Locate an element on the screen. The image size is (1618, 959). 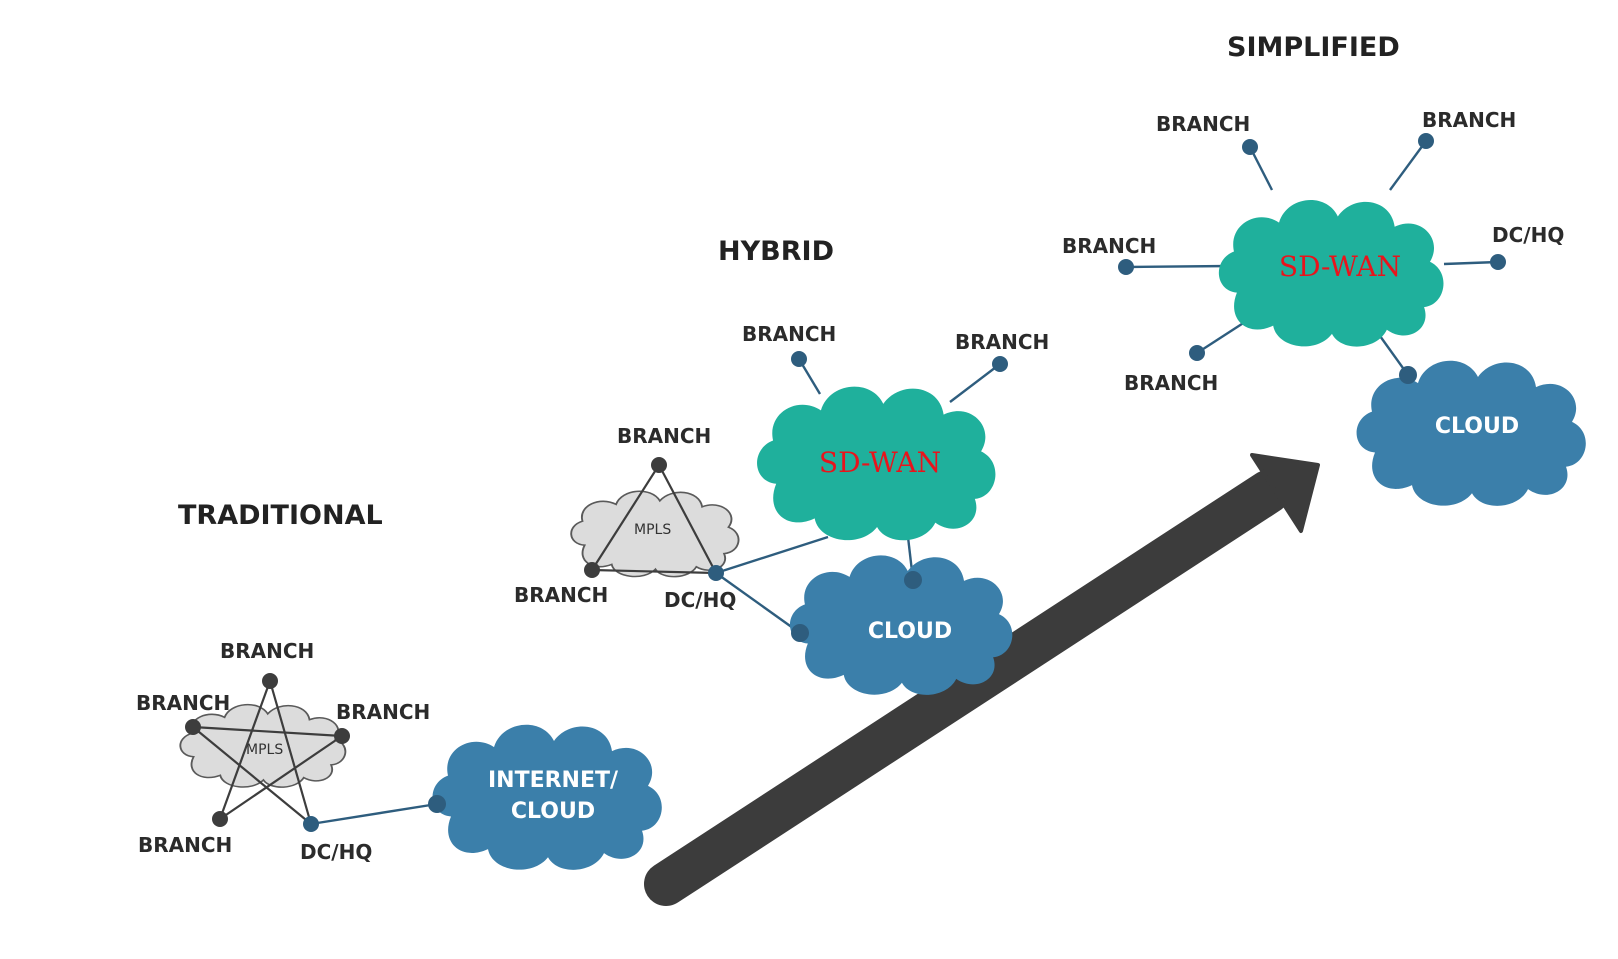
simplified-branch-left-node is located at coordinates (1126, 267).